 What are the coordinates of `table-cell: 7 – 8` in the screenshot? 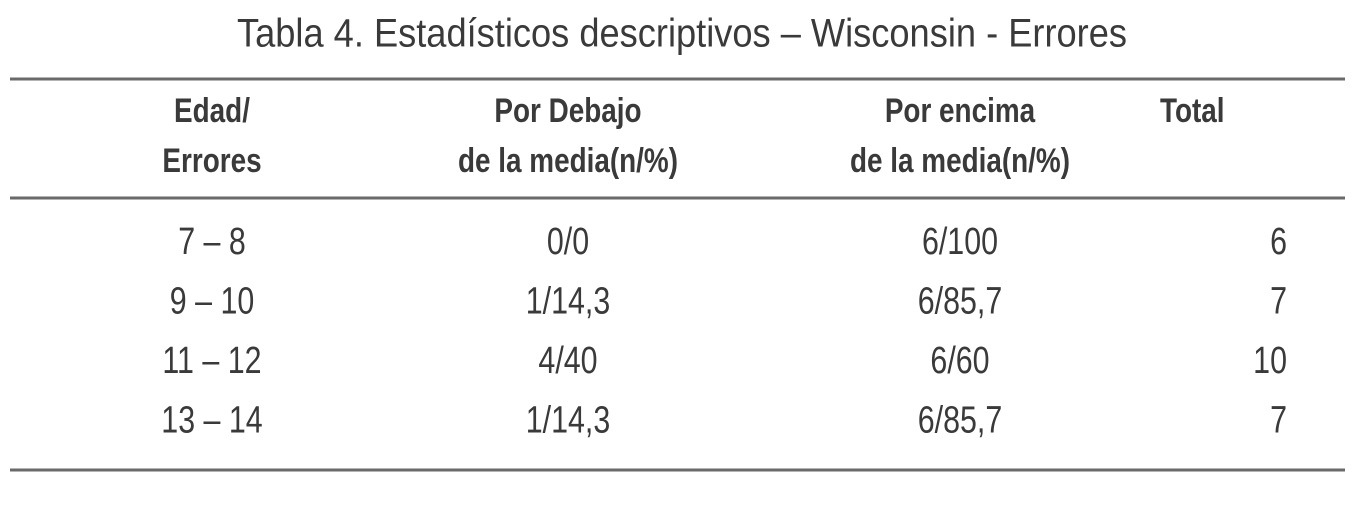 It's located at (212, 242).